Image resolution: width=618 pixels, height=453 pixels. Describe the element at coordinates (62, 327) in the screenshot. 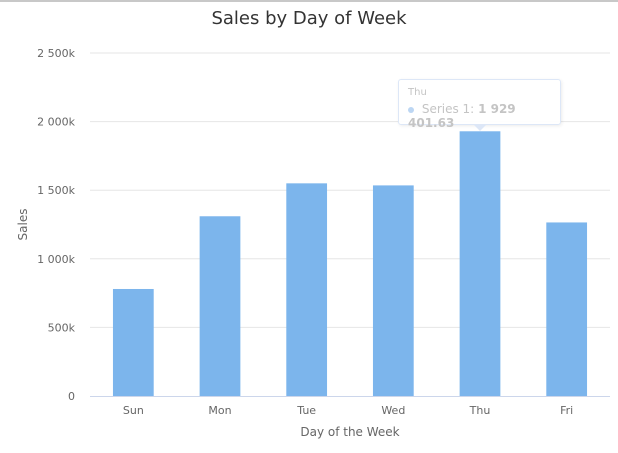

I see `y-tick-label: 500k` at that location.